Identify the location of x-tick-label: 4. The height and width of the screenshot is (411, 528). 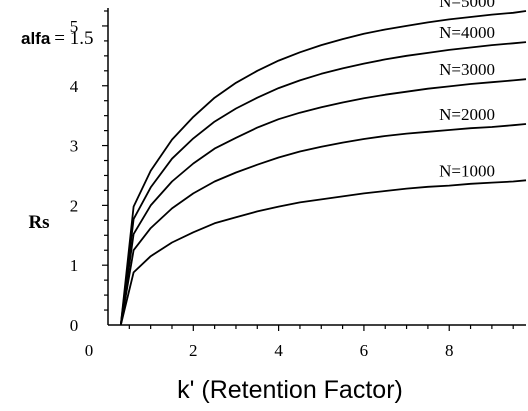
(278, 350).